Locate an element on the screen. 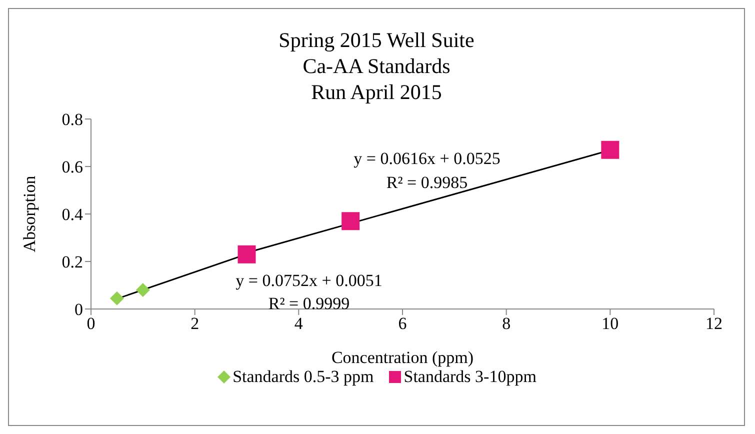 This screenshot has height=434, width=755. y-tick-label: 0.8 is located at coordinates (72, 120).